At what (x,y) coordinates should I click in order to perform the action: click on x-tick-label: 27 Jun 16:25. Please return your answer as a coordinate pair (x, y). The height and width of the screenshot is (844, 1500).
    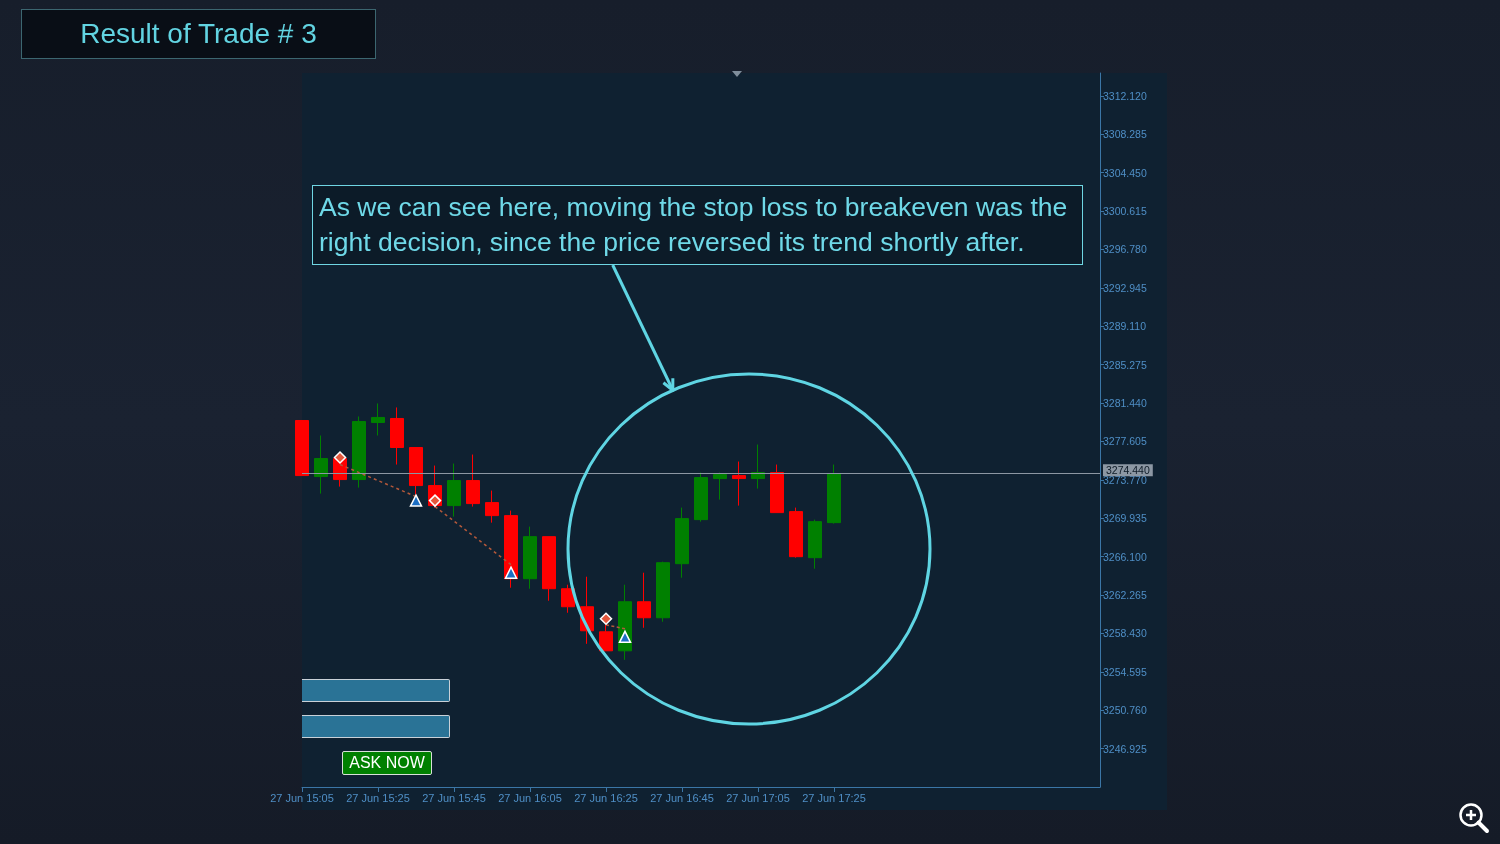
    Looking at the image, I should click on (606, 797).